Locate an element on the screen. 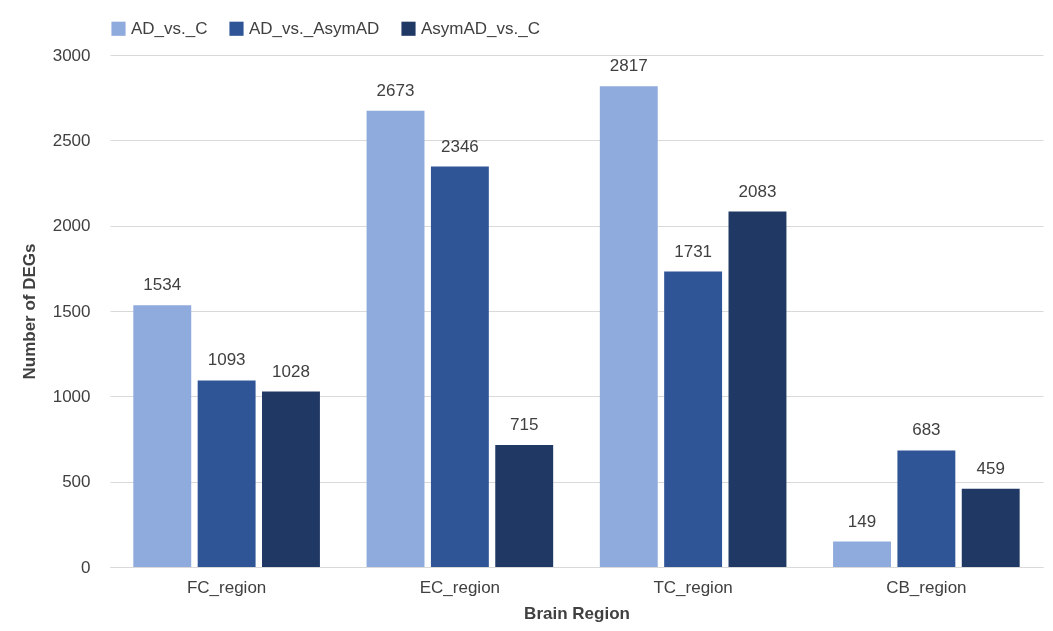  legend-label: AD_vs._C is located at coordinates (169, 28).